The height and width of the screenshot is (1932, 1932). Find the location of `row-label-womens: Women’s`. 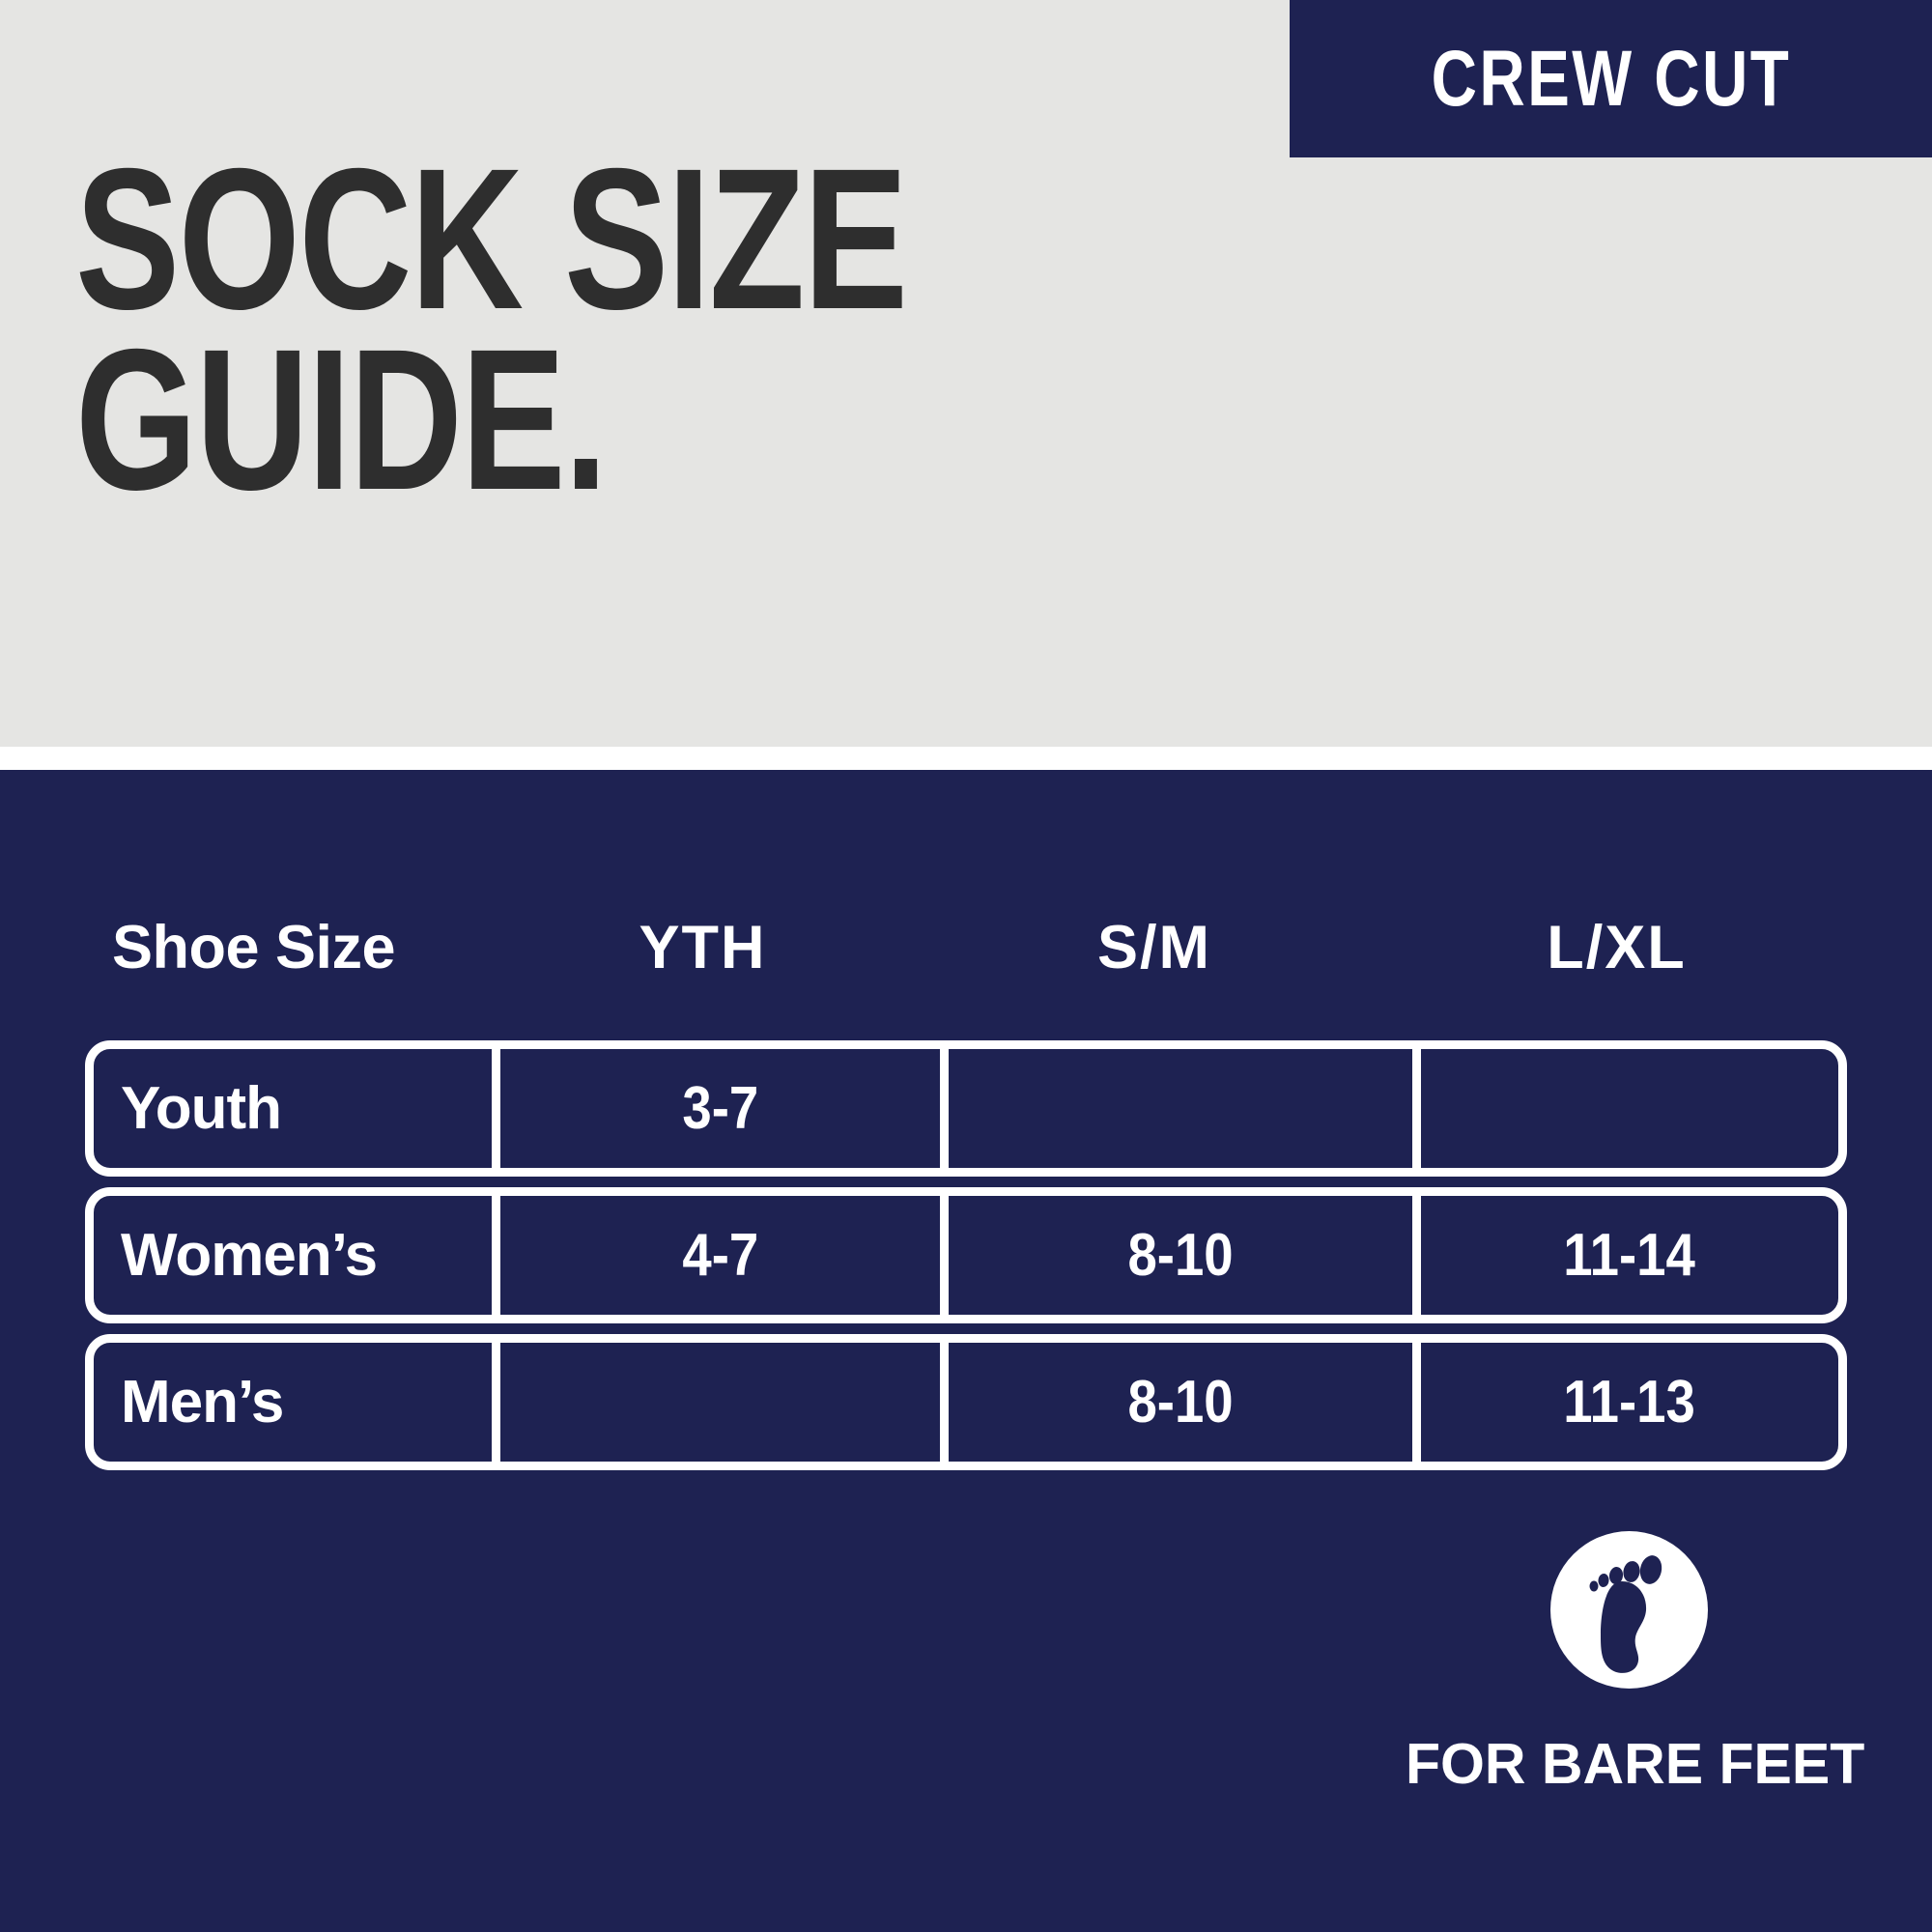

row-label-womens: Women’s is located at coordinates (249, 1255).